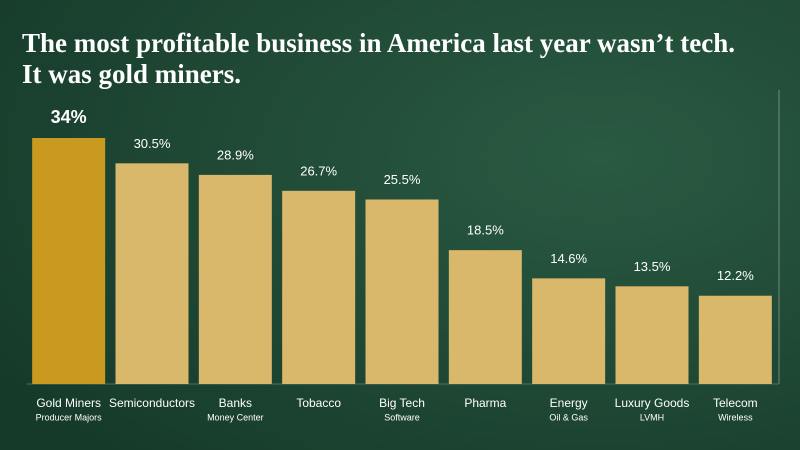  I want to click on x-tick-sublabel: Software, so click(402, 417).